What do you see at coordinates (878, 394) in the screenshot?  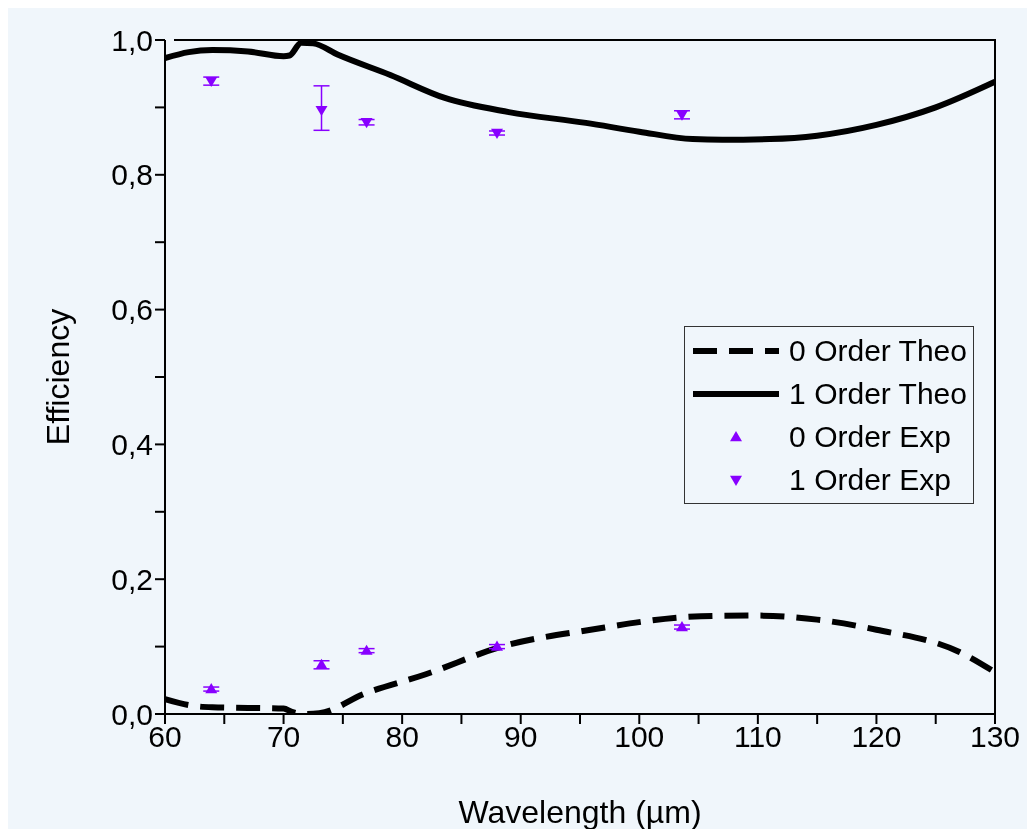 I see `legend-label: 1 Order Theo` at bounding box center [878, 394].